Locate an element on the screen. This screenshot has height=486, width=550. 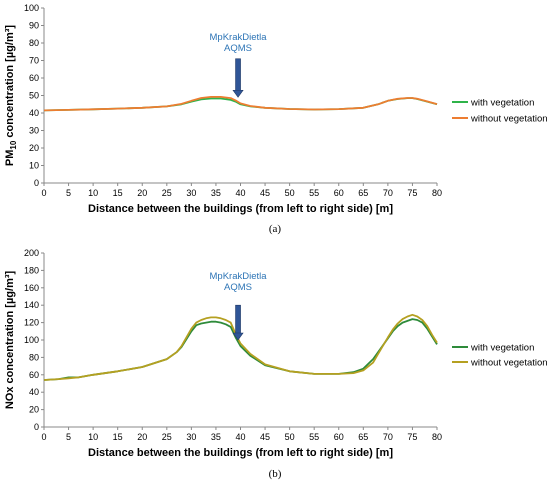
figure-caption: (a) is located at coordinates (275, 229).